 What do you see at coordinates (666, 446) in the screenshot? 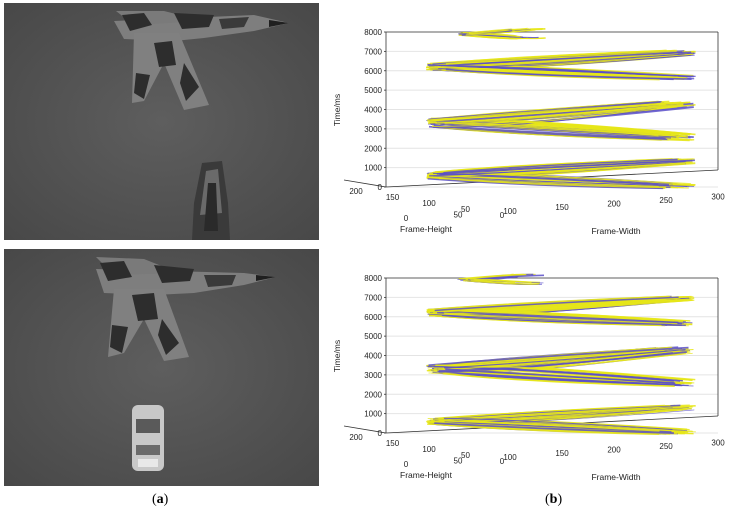
I see `width-tick-label: 250` at bounding box center [666, 446].